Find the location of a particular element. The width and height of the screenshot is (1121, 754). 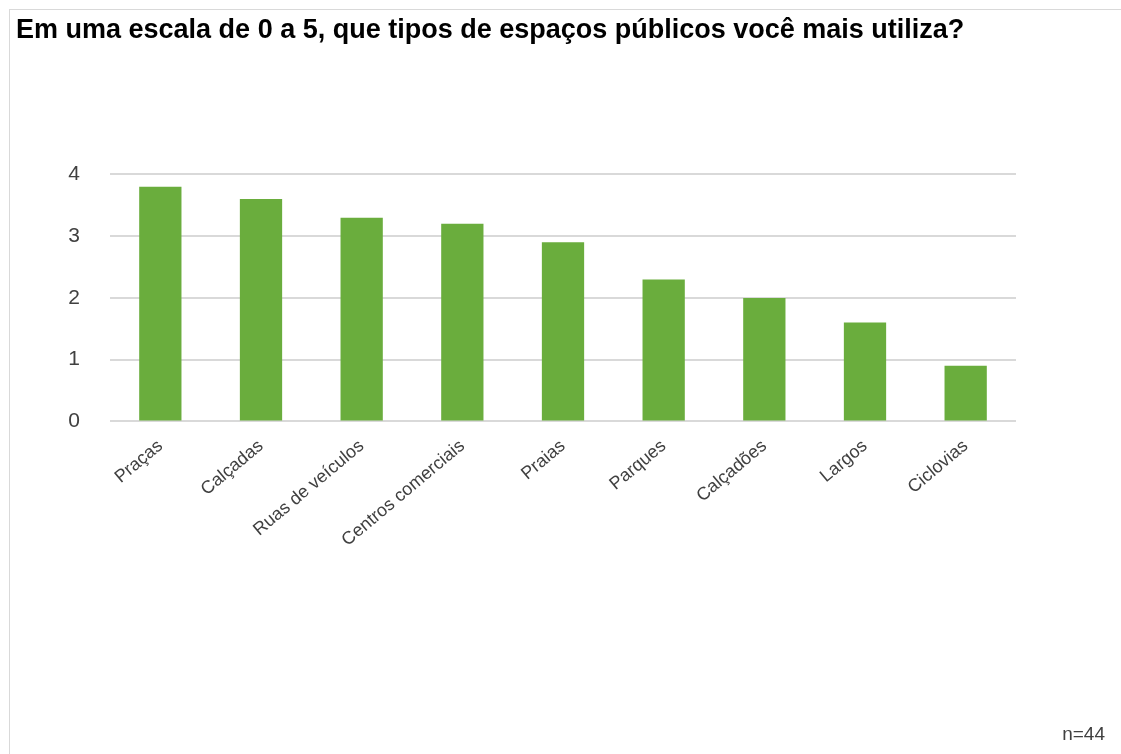

text: n=44 is located at coordinates (1084, 733).